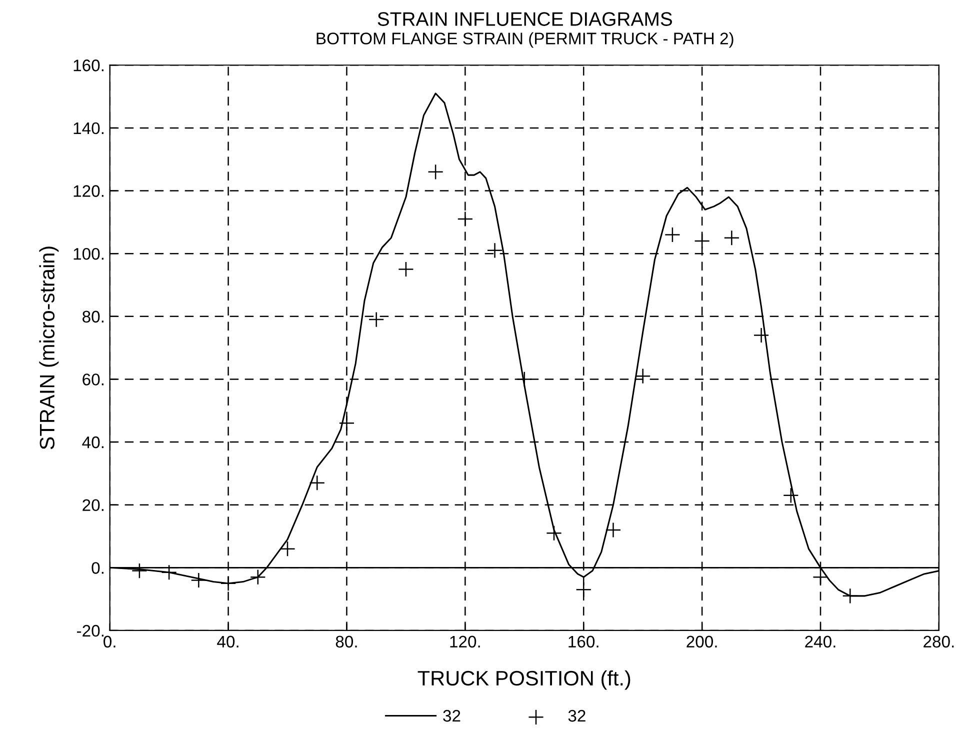 The image size is (972, 740). Describe the element at coordinates (227, 642) in the screenshot. I see `x-tick-label: 40.` at that location.